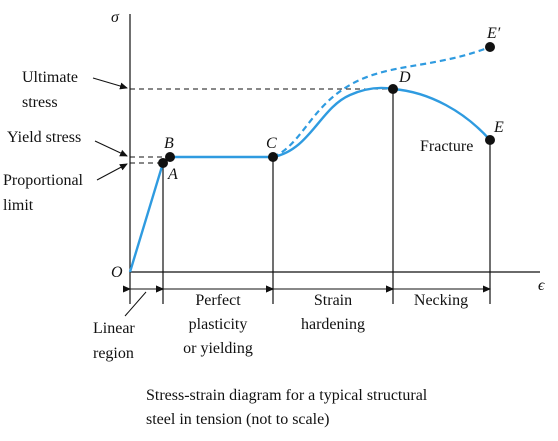 This screenshot has height=441, width=558. I want to click on perfect-plasticity-label-line3: or yielding, so click(218, 348).